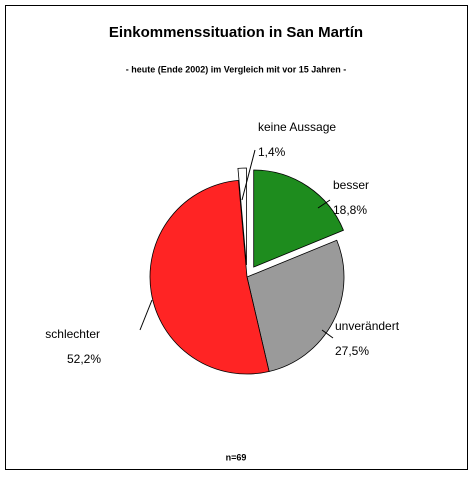  I want to click on slice-label: keine Aussage, so click(297, 127).